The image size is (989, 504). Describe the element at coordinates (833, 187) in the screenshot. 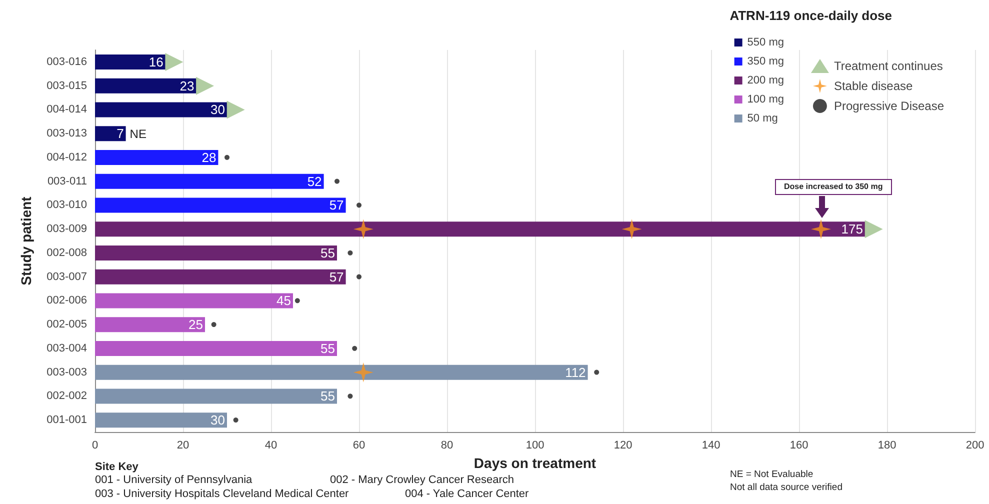

I see `annotation: Dose increased to 350 mg` at that location.